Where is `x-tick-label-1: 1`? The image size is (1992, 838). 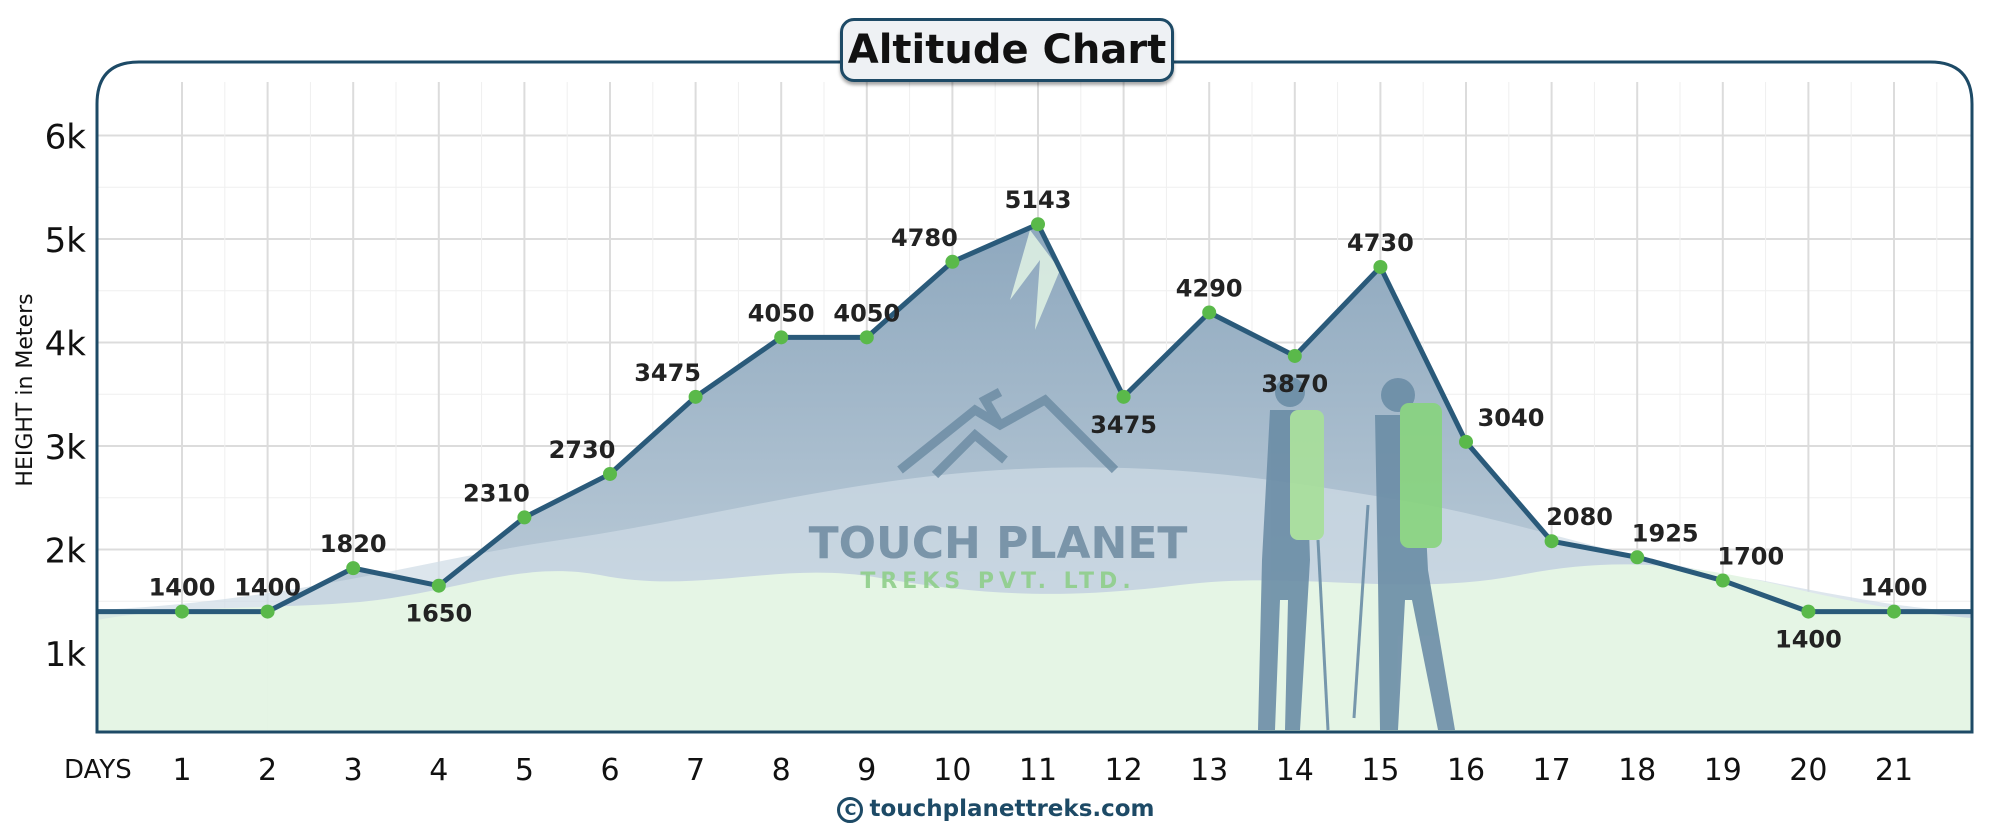
x-tick-label-1: 1 is located at coordinates (181, 770).